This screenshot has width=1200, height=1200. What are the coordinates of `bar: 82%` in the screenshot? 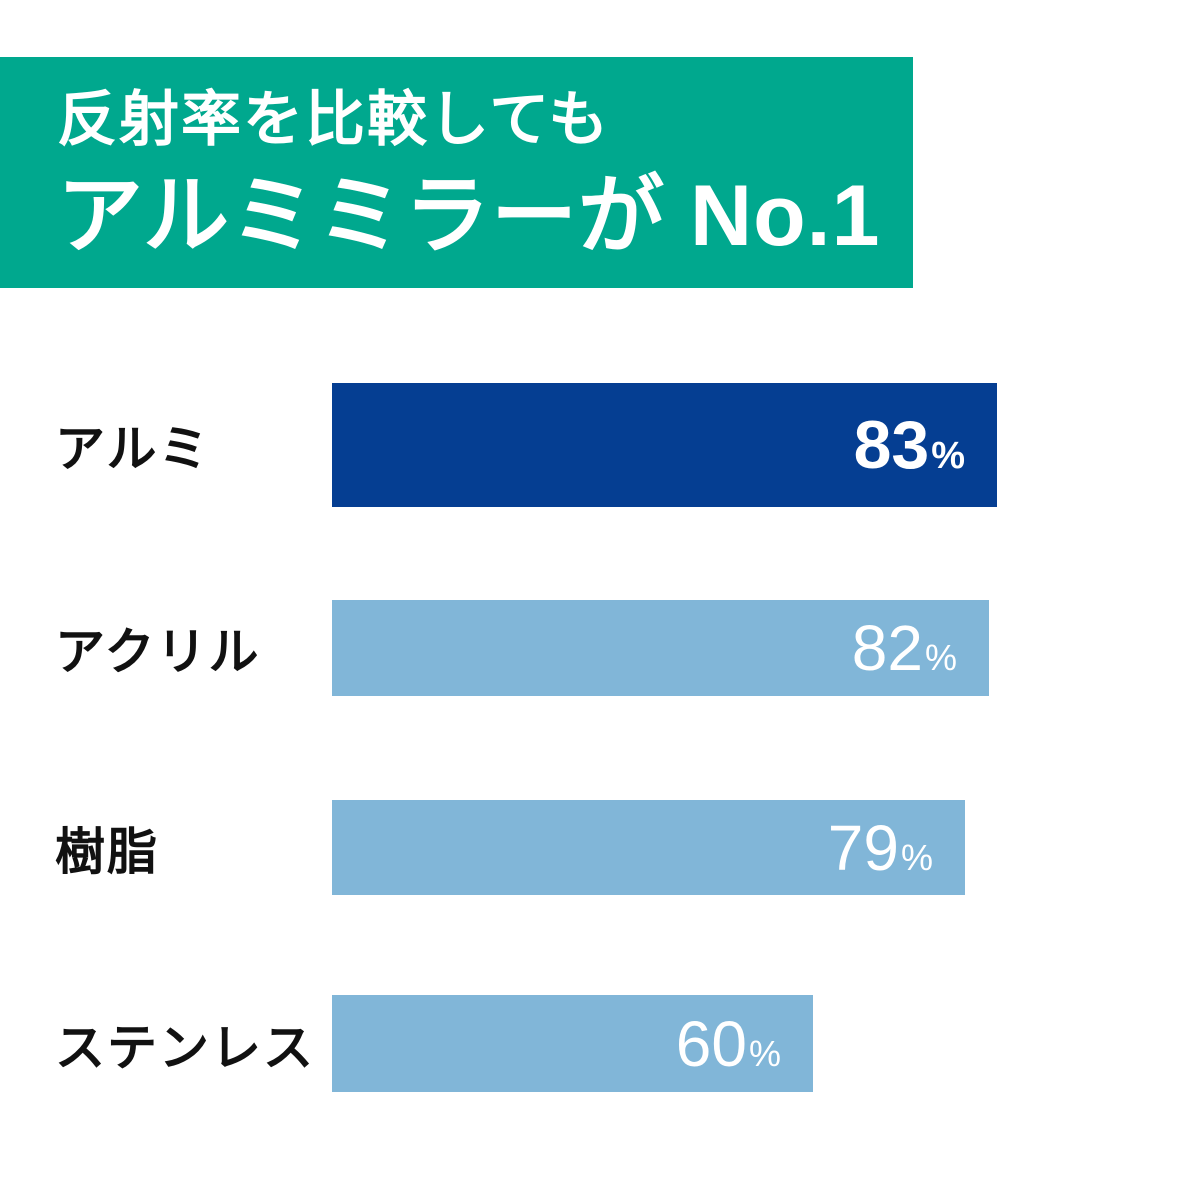 It's located at (660, 648).